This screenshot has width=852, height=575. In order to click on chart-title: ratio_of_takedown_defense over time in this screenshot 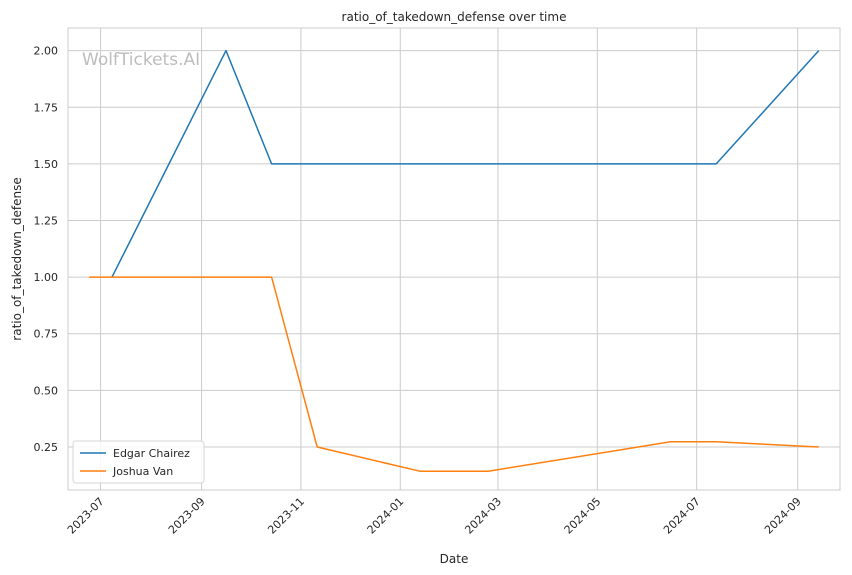, I will do `click(454, 17)`.